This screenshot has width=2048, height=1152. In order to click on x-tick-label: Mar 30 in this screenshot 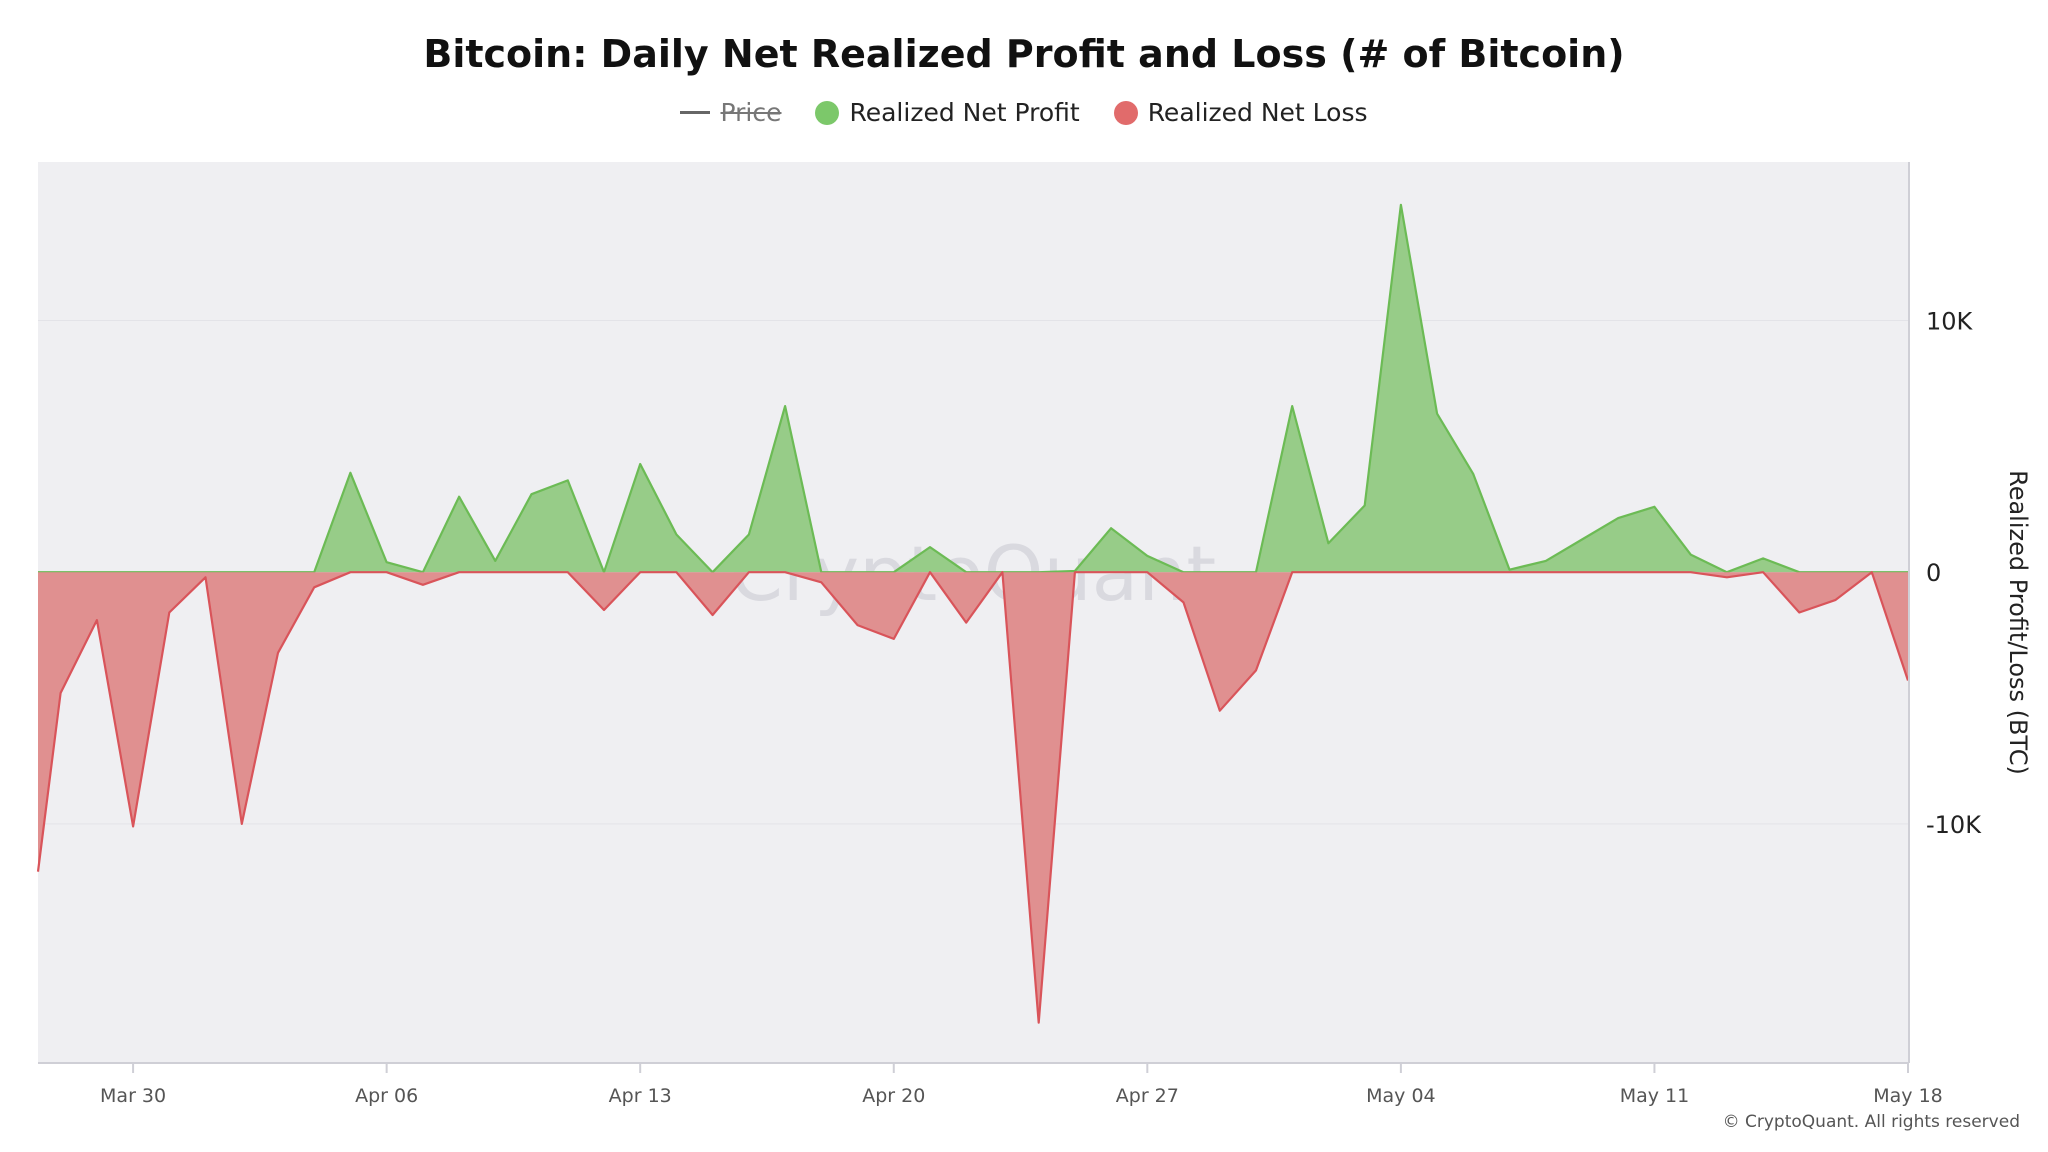, I will do `click(133, 1096)`.